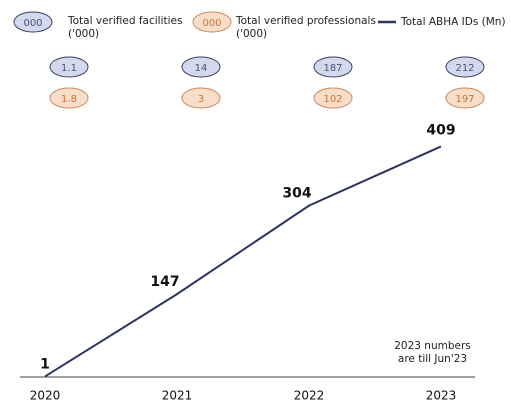 The image size is (511, 416). What do you see at coordinates (306, 27) in the screenshot?
I see `legend-label: Total verified professionals ('000)` at bounding box center [306, 27].